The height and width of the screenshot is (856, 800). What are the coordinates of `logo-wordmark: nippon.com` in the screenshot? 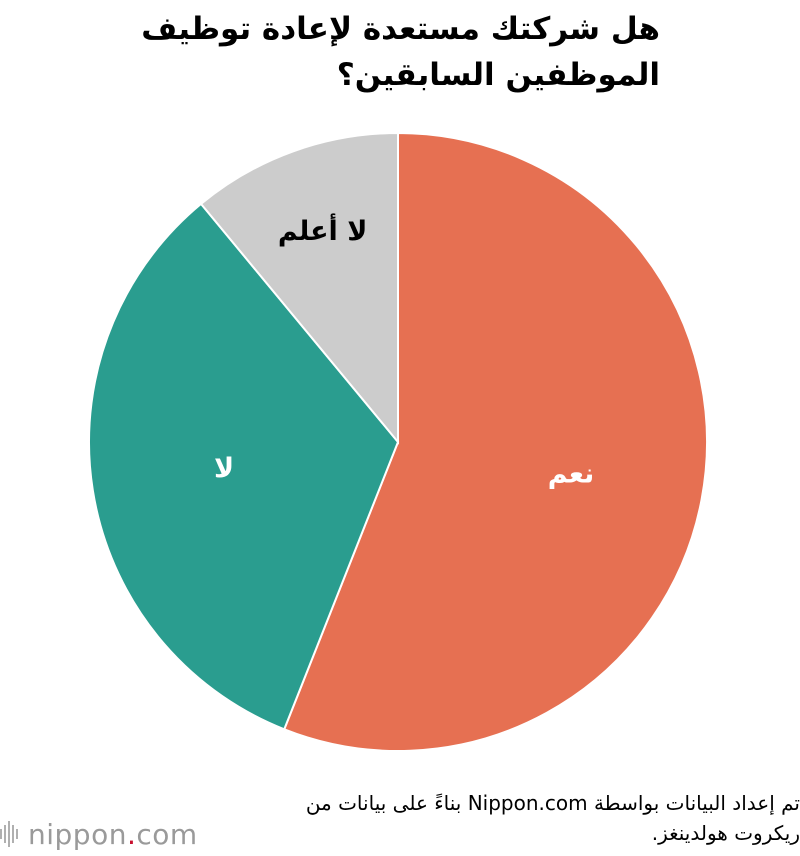 It's located at (113, 834).